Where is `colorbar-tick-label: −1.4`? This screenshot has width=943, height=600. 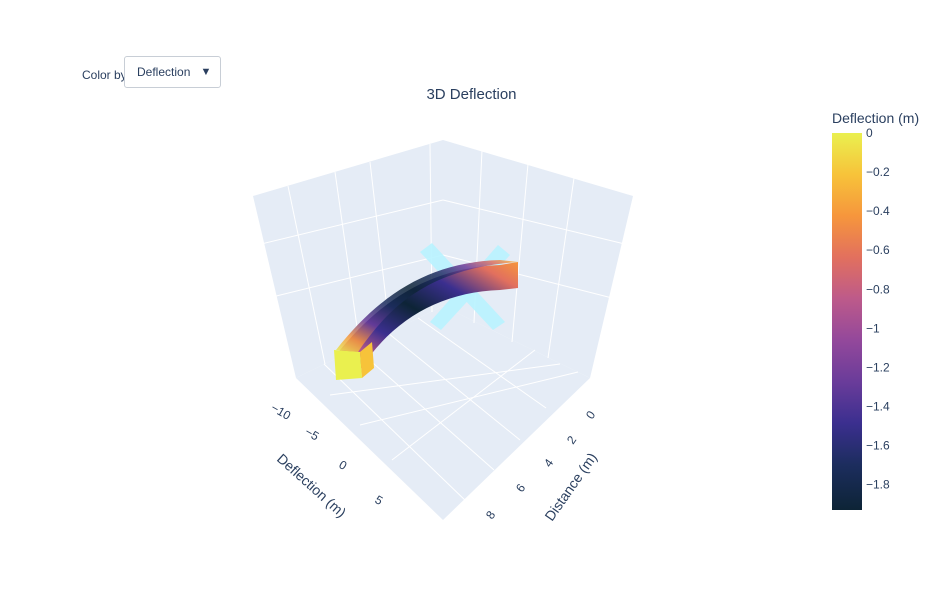 colorbar-tick-label: −1.4 is located at coordinates (878, 406).